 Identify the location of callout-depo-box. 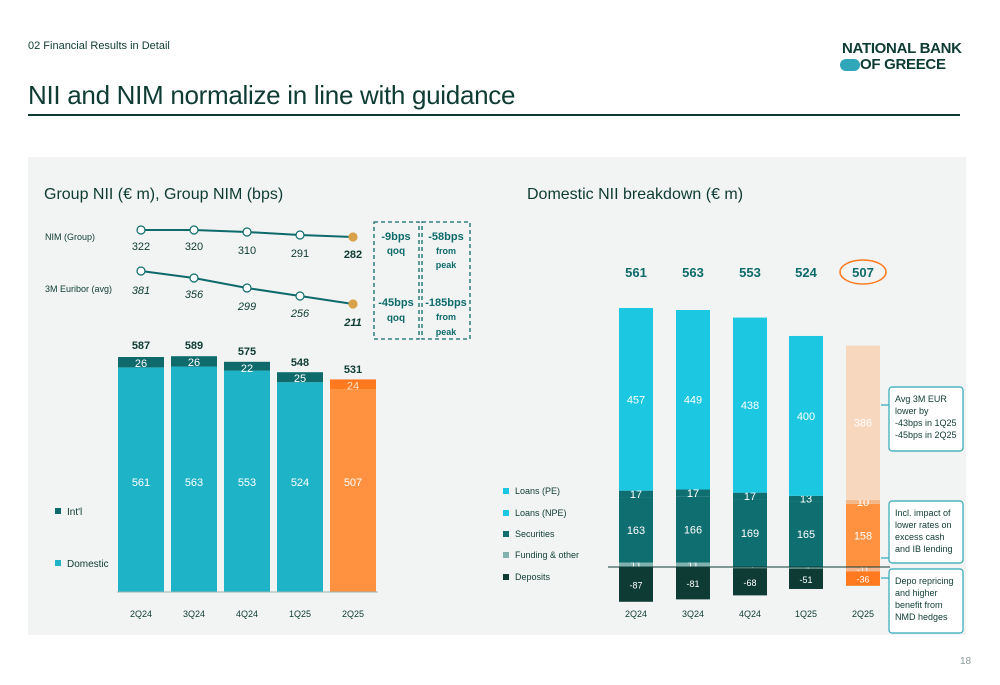
(926, 601).